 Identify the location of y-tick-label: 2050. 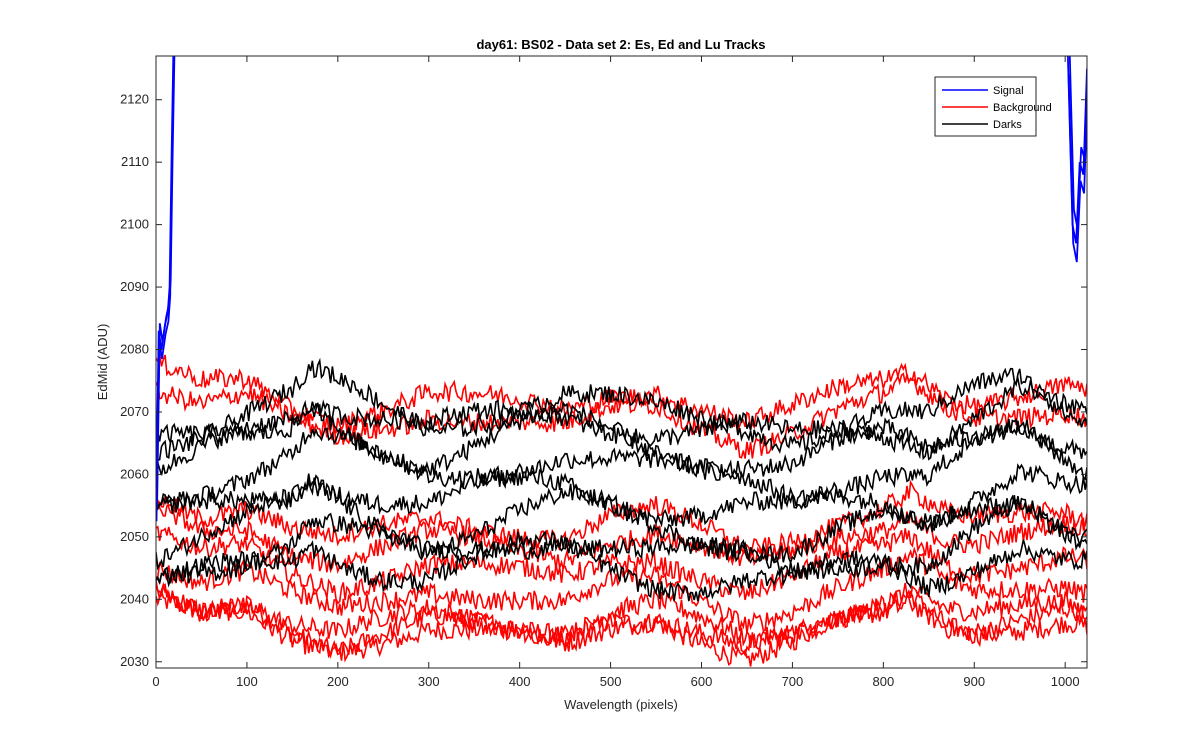
(134, 536).